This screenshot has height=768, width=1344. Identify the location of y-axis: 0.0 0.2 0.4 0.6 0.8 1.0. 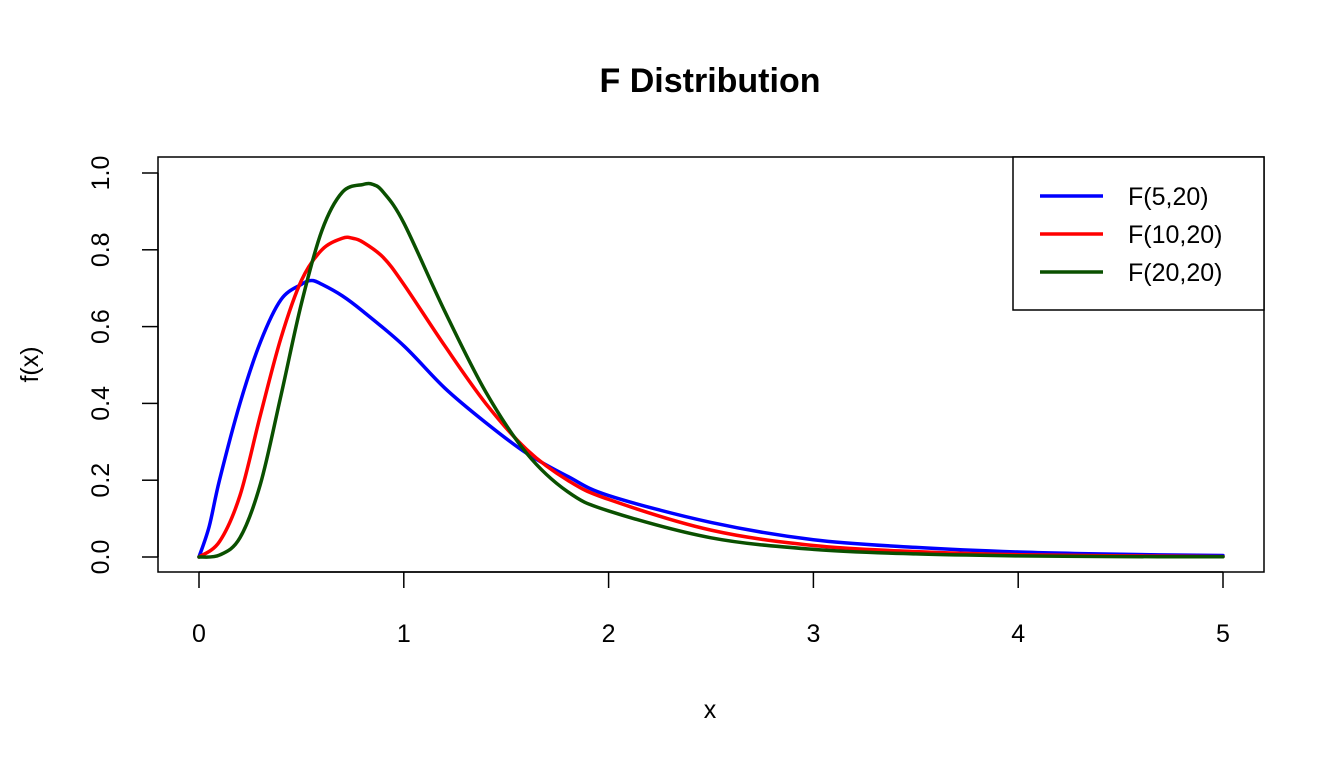
(123, 365).